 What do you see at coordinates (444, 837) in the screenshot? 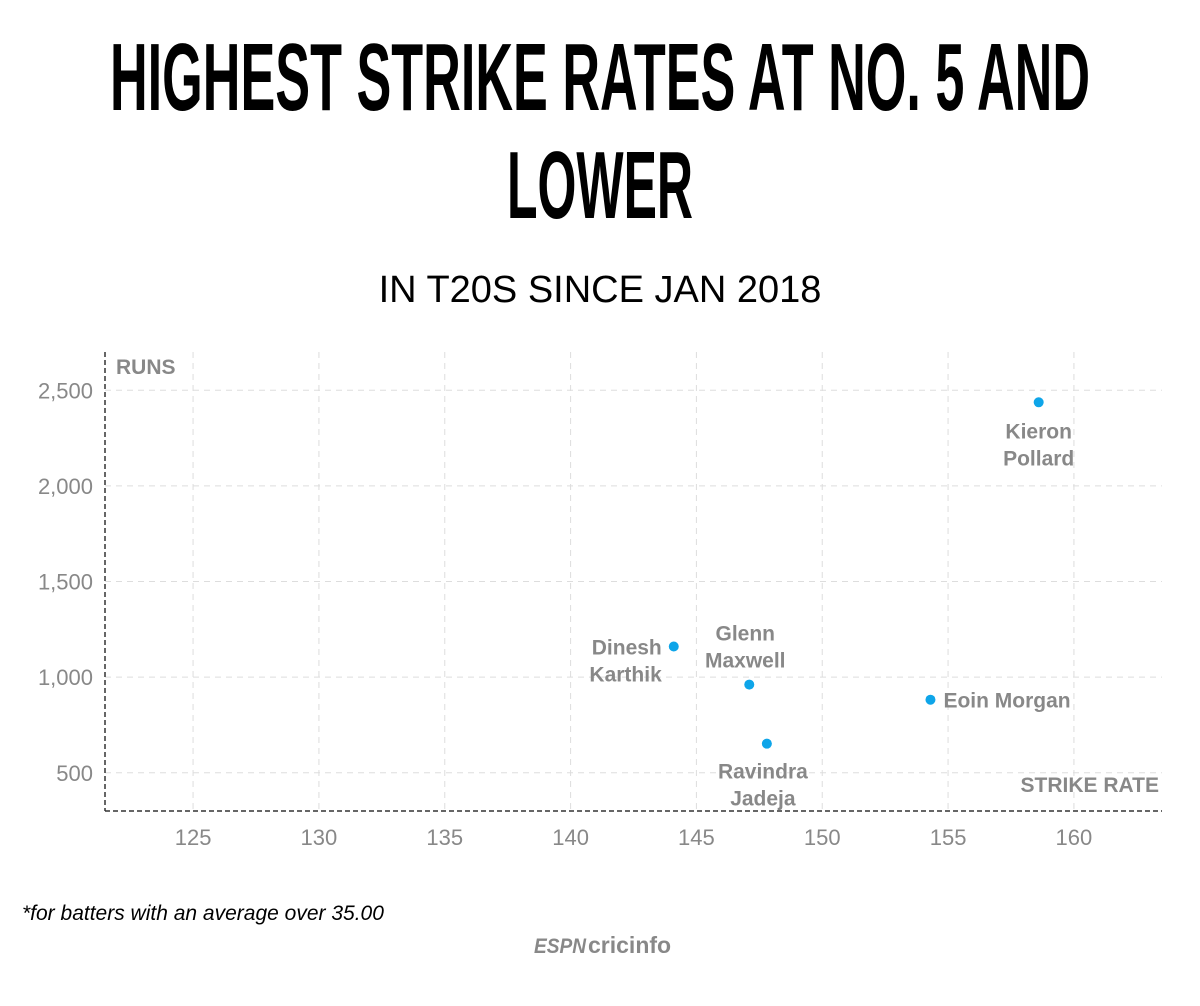
I see `x-tick-label: 135` at bounding box center [444, 837].